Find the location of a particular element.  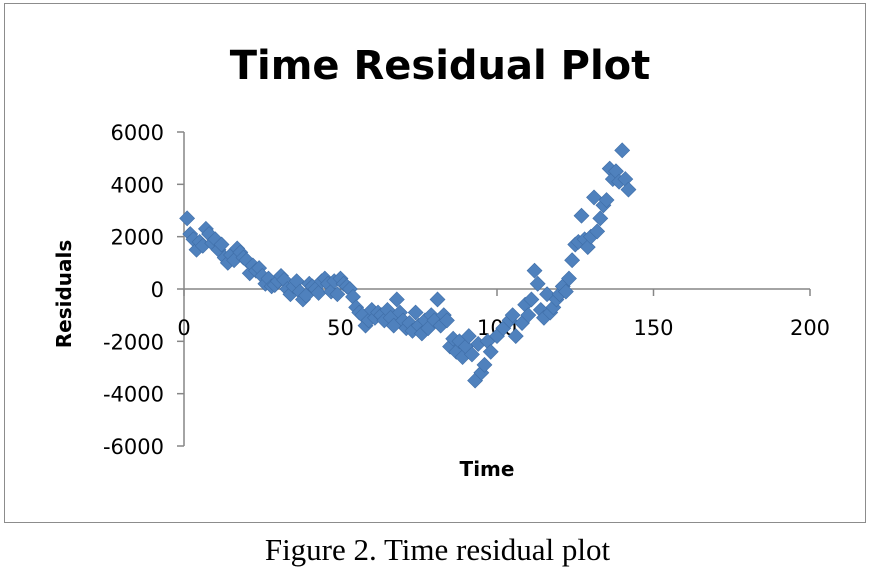

x-tick-label: 150 is located at coordinates (653, 328).